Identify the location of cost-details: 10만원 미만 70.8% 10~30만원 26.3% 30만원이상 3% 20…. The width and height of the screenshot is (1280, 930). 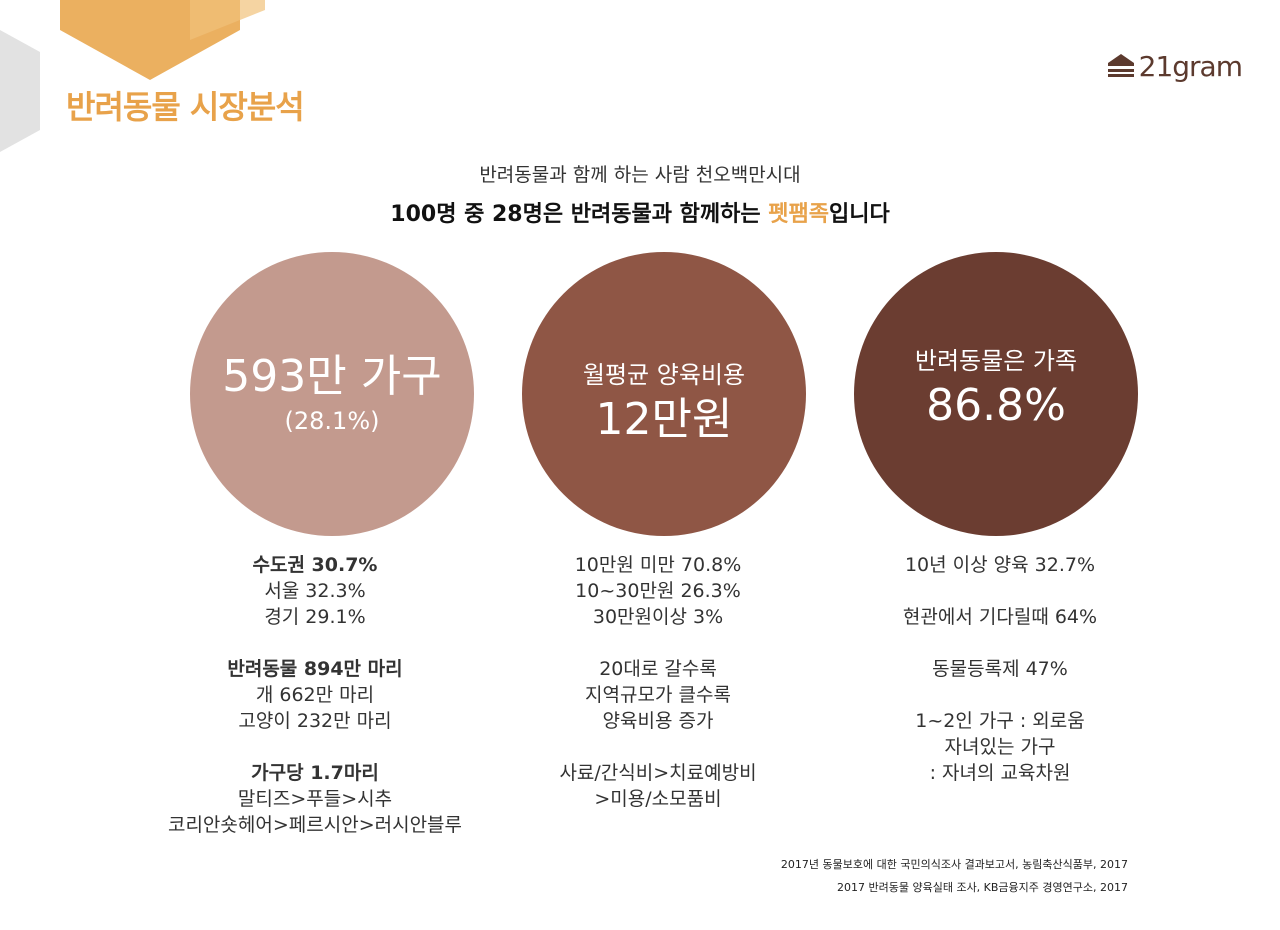
(658, 682).